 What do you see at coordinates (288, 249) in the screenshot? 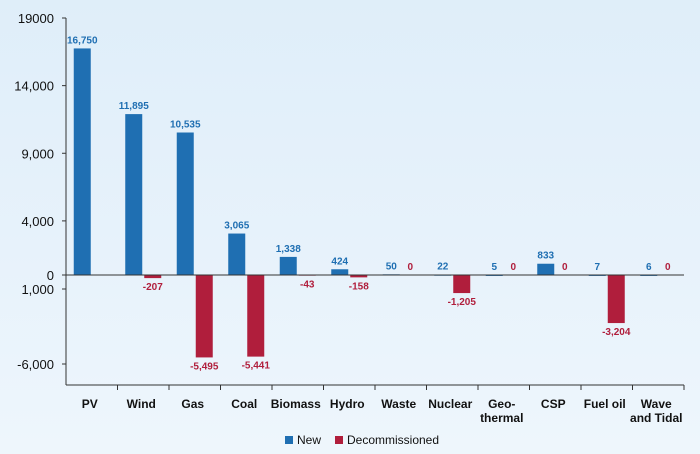
I see `data-label-new: 1,338` at bounding box center [288, 249].